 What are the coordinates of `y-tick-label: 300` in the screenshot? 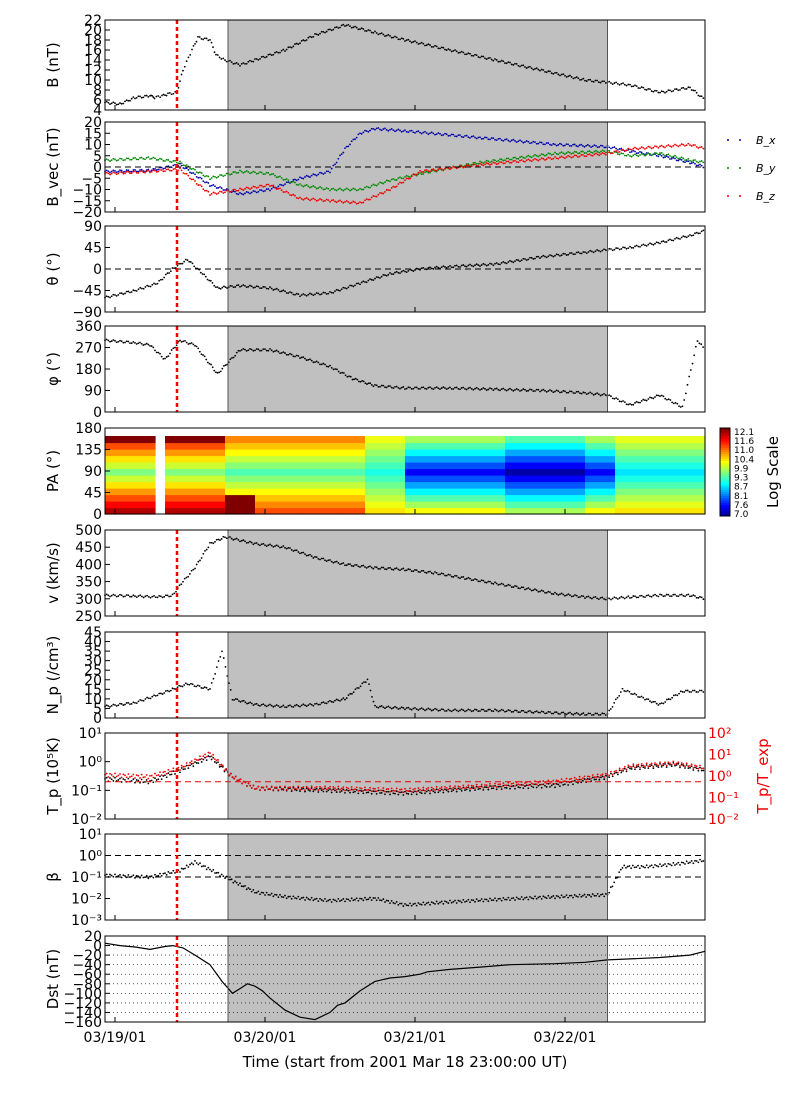 It's located at (88, 600).